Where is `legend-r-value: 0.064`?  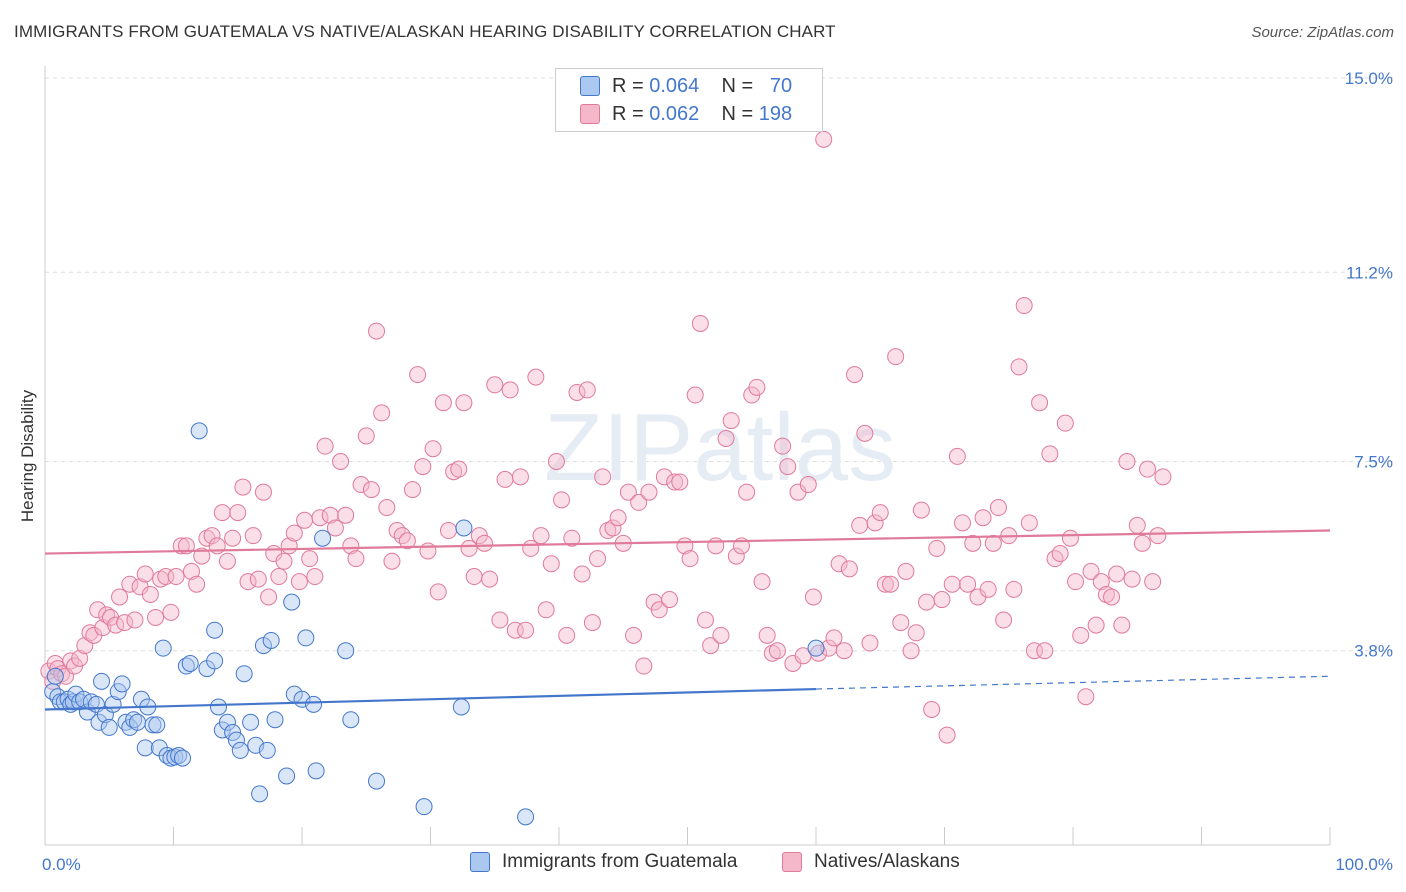 legend-r-value: 0.064 is located at coordinates (674, 85).